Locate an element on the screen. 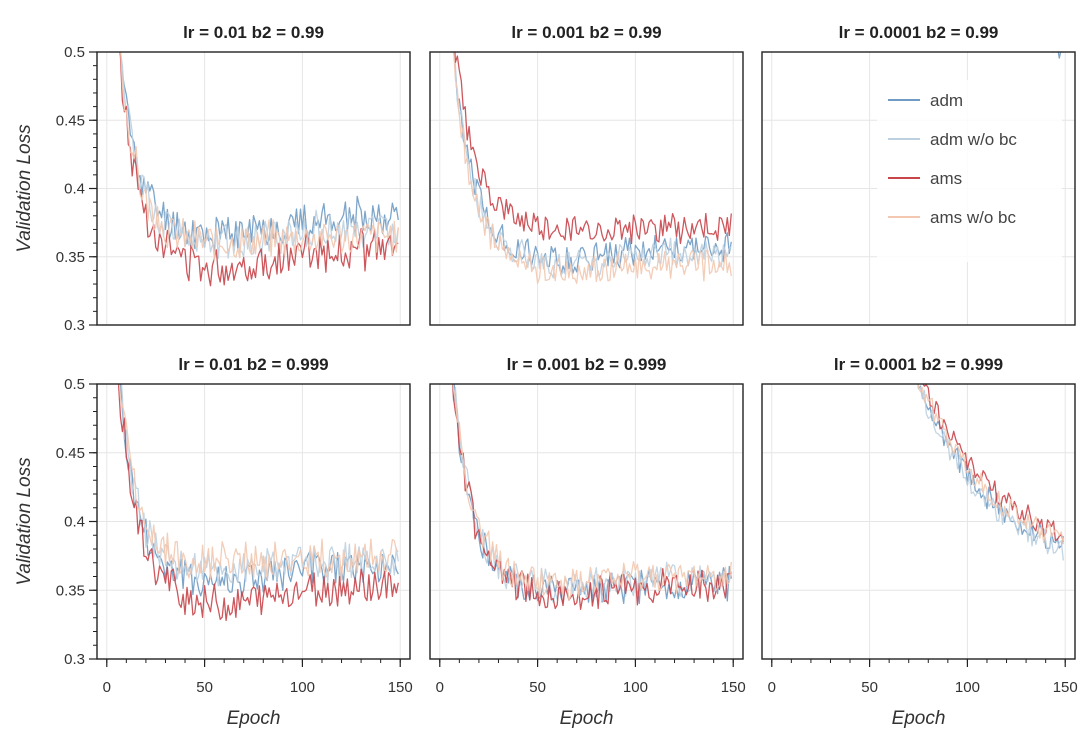 Image resolution: width=1080 pixels, height=744 pixels. panel-title: lr = 0.01 b2 = 0.999 is located at coordinates (253, 364).